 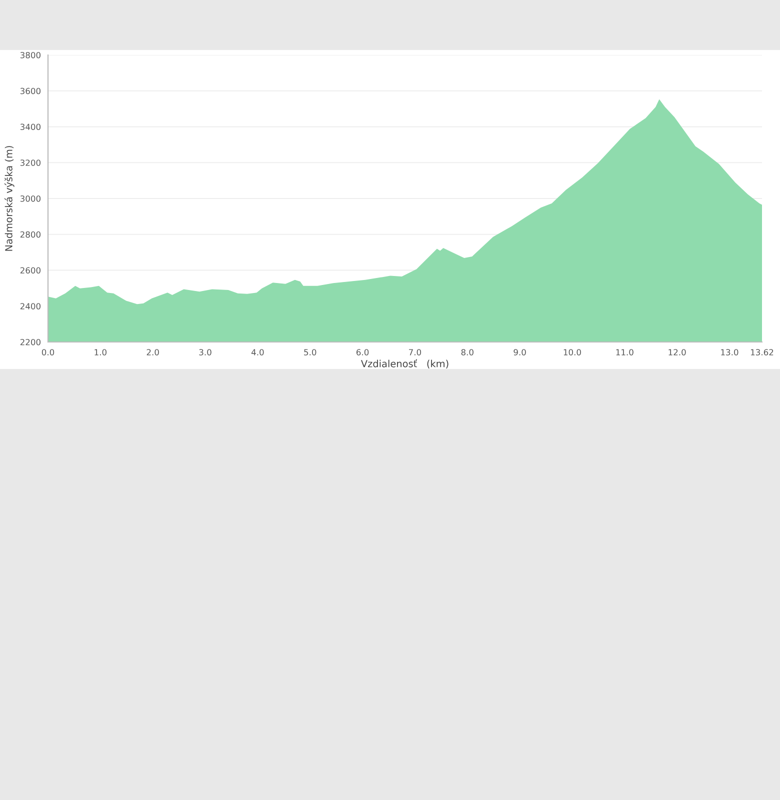 I want to click on y-tick-label: 2400, so click(x=30, y=306).